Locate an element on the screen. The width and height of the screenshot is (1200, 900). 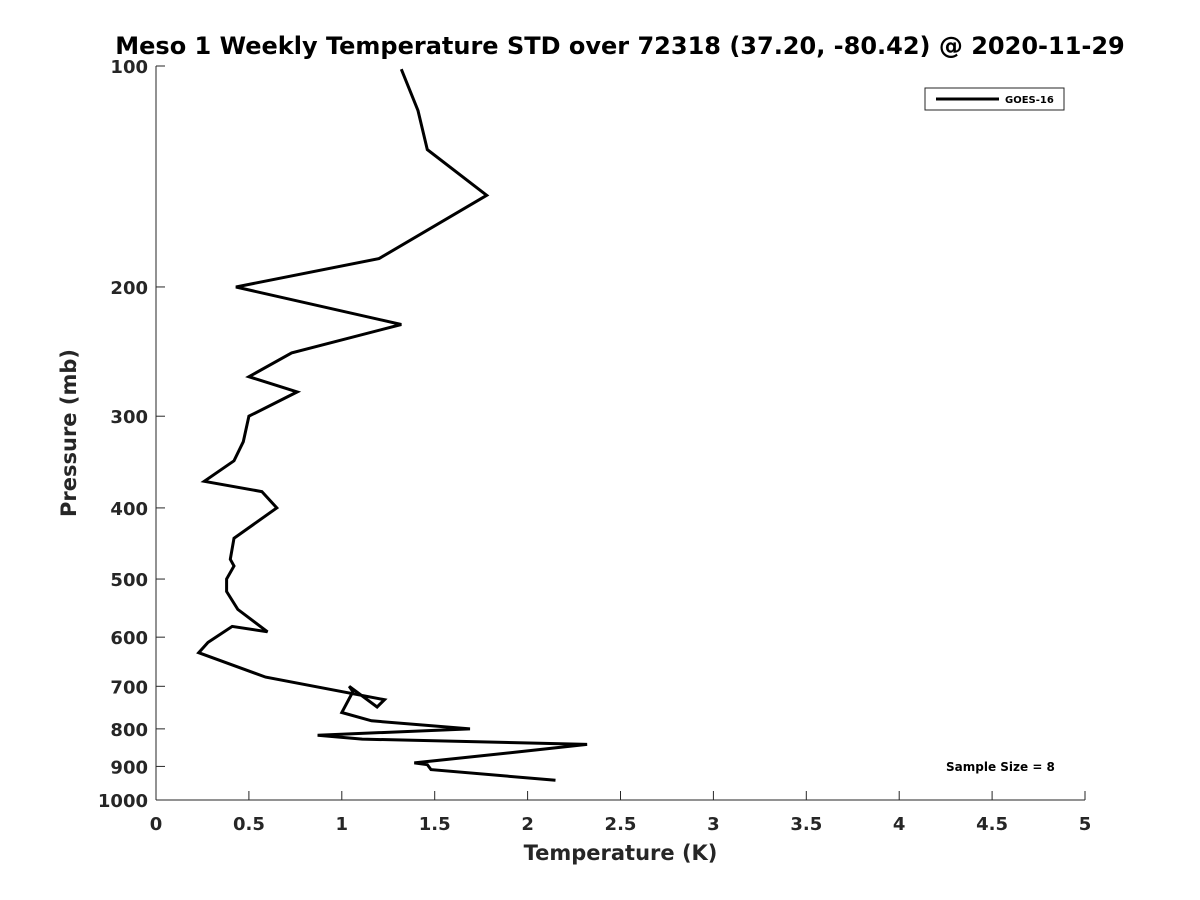
y-tick-label: 1000 is located at coordinates (123, 801).